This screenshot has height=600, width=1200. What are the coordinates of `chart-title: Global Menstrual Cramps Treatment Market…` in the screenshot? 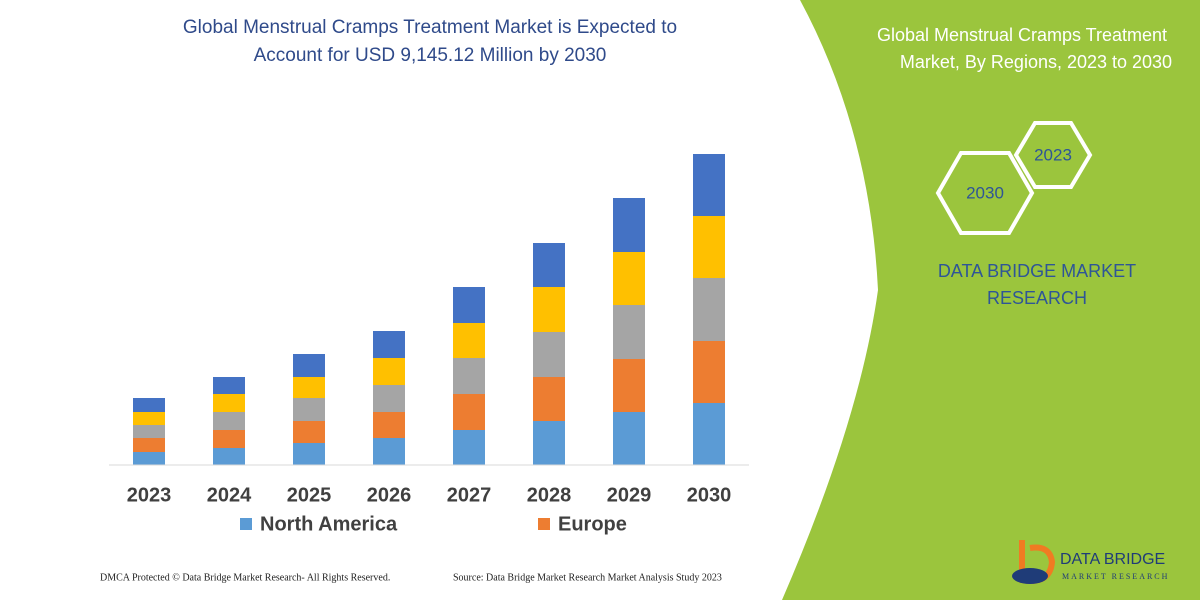 It's located at (430, 27).